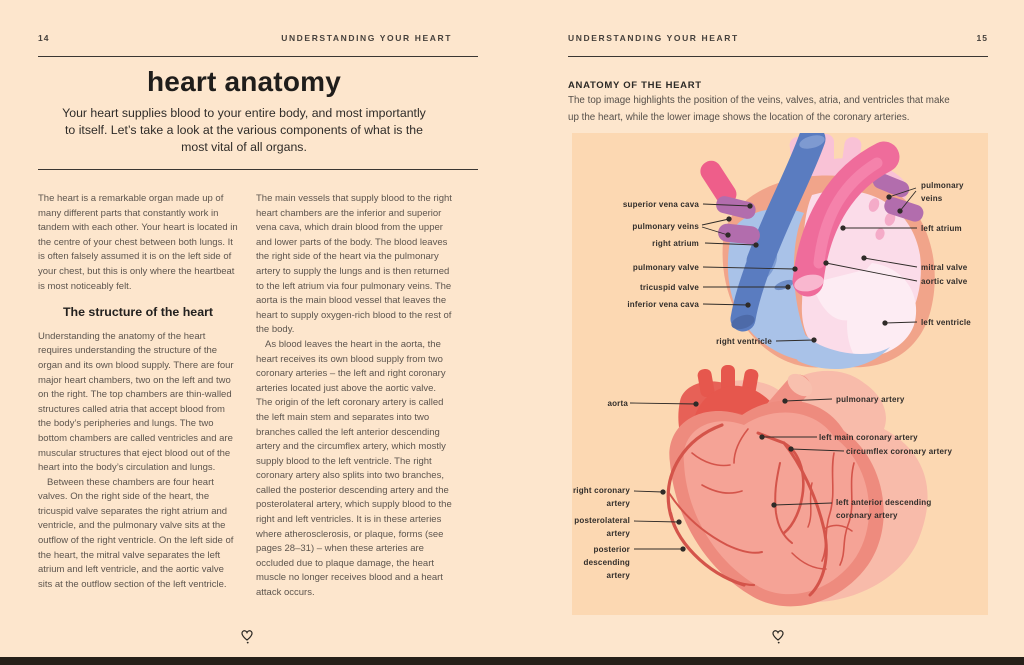  What do you see at coordinates (138, 312) in the screenshot?
I see `column-subheading: The structure of the heart` at bounding box center [138, 312].